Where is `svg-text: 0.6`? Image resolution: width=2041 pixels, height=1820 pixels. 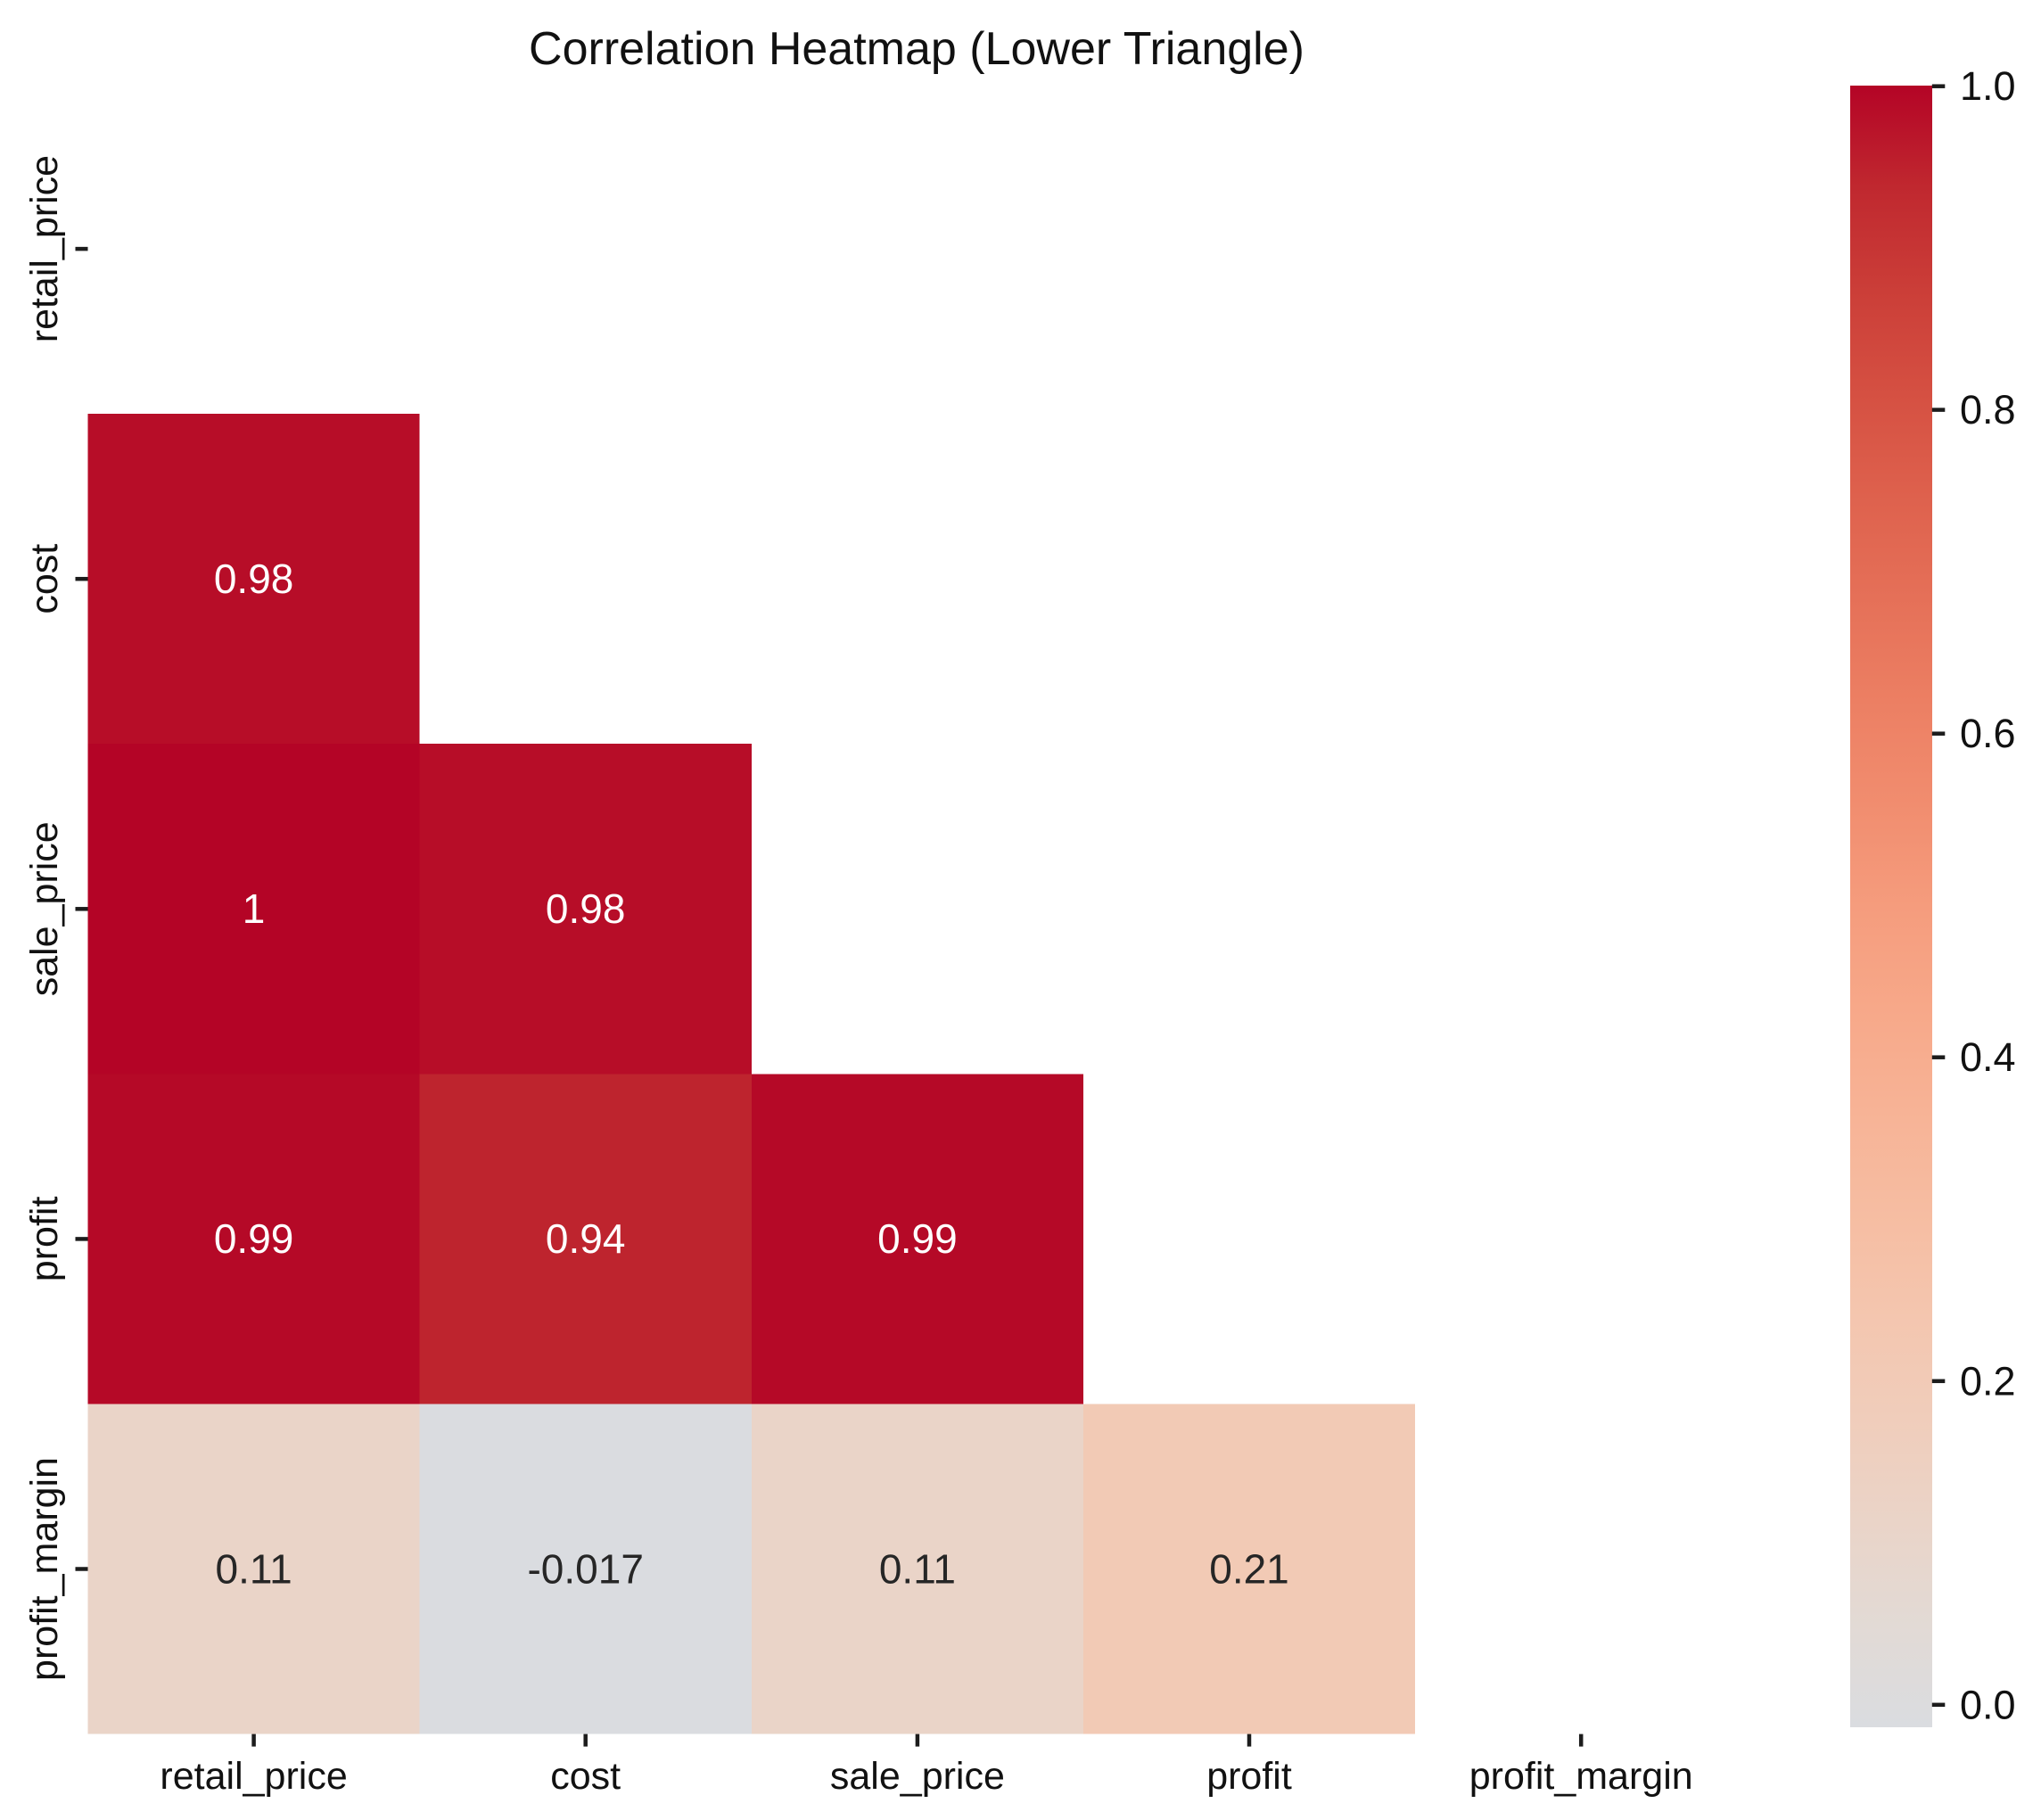 svg-text: 0.6 is located at coordinates (1988, 733).